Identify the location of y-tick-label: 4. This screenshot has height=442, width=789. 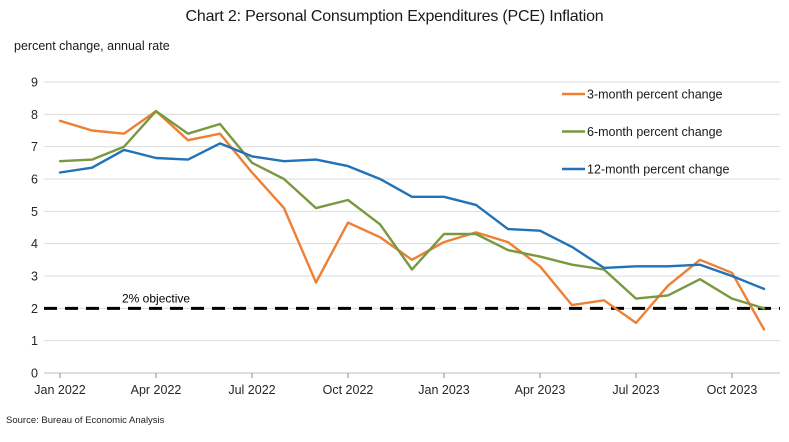
(34, 244).